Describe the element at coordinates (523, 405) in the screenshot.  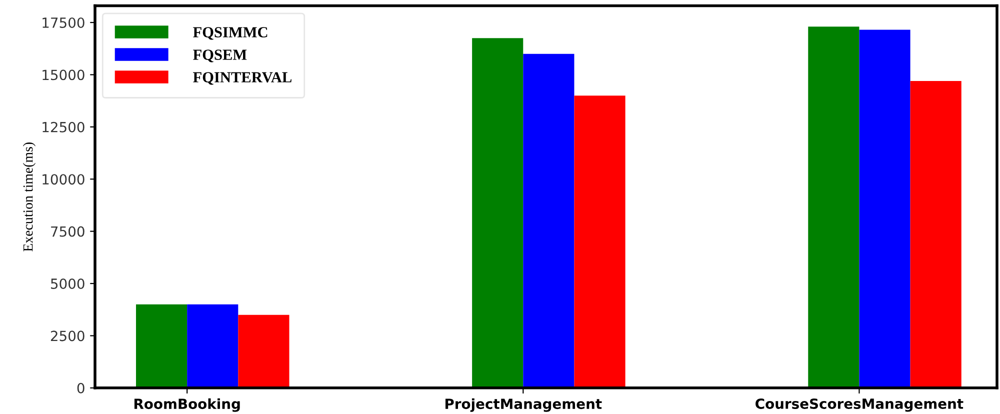
I see `x-tick-label: ProjectManagement` at that location.